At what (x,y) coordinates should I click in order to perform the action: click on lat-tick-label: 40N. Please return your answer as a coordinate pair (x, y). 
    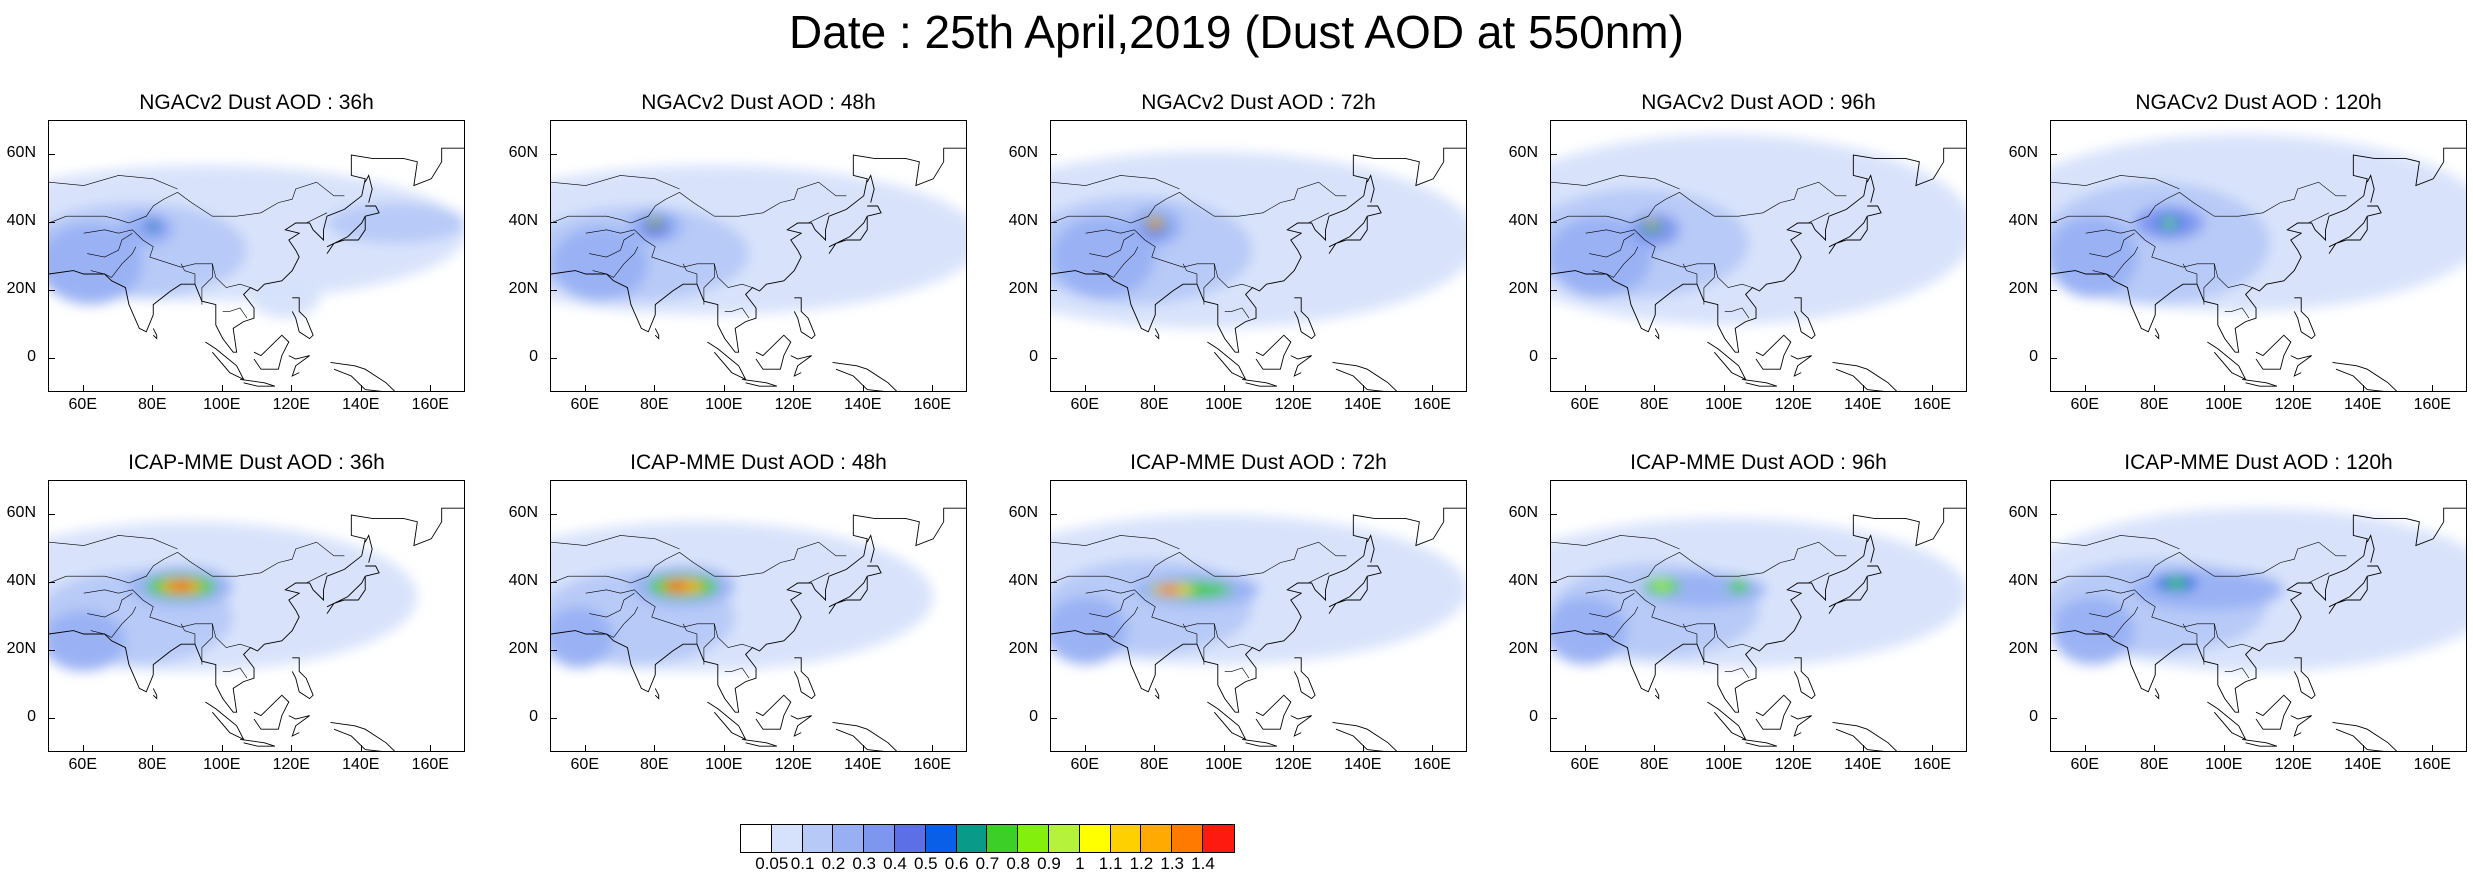
    Looking at the image, I should click on (21, 220).